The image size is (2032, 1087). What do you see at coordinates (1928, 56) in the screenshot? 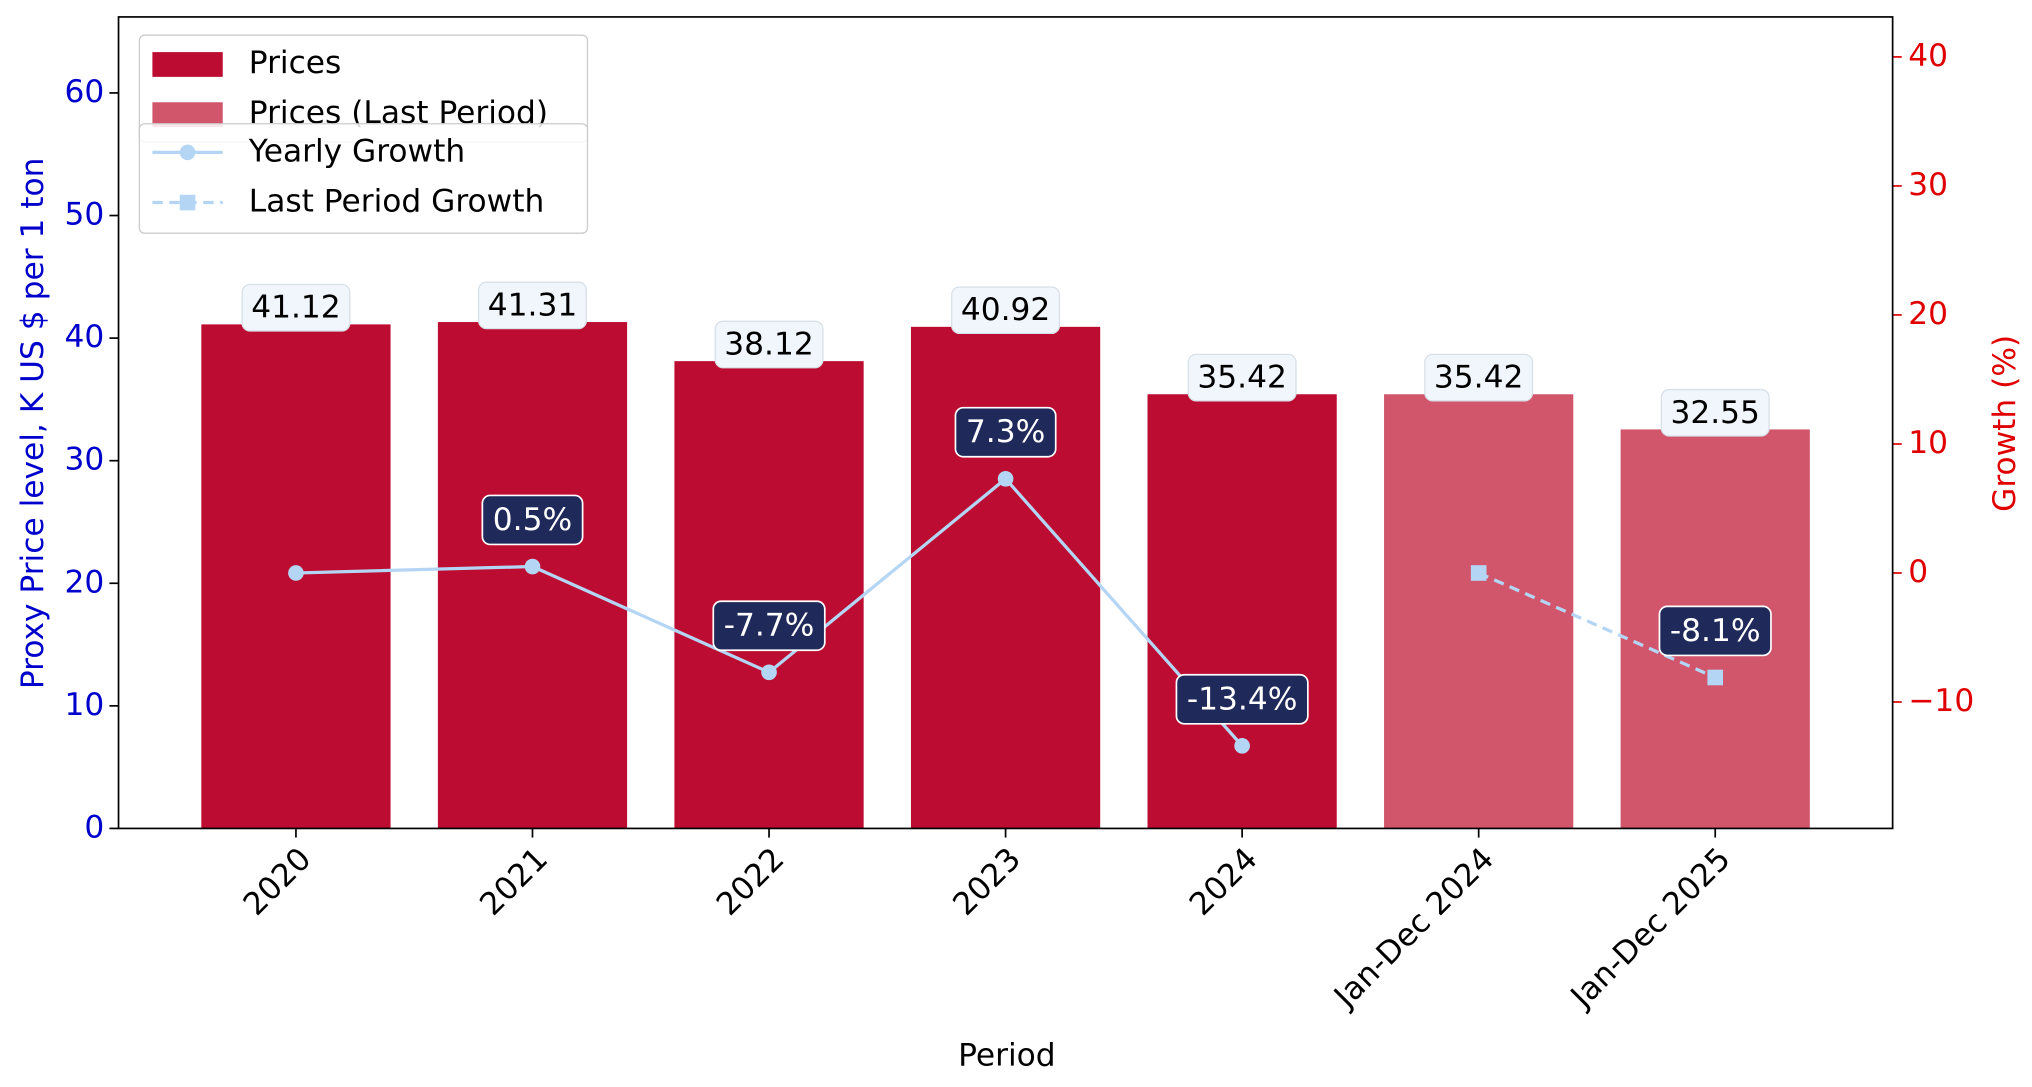
I see `y2-tick-label: 40` at bounding box center [1928, 56].